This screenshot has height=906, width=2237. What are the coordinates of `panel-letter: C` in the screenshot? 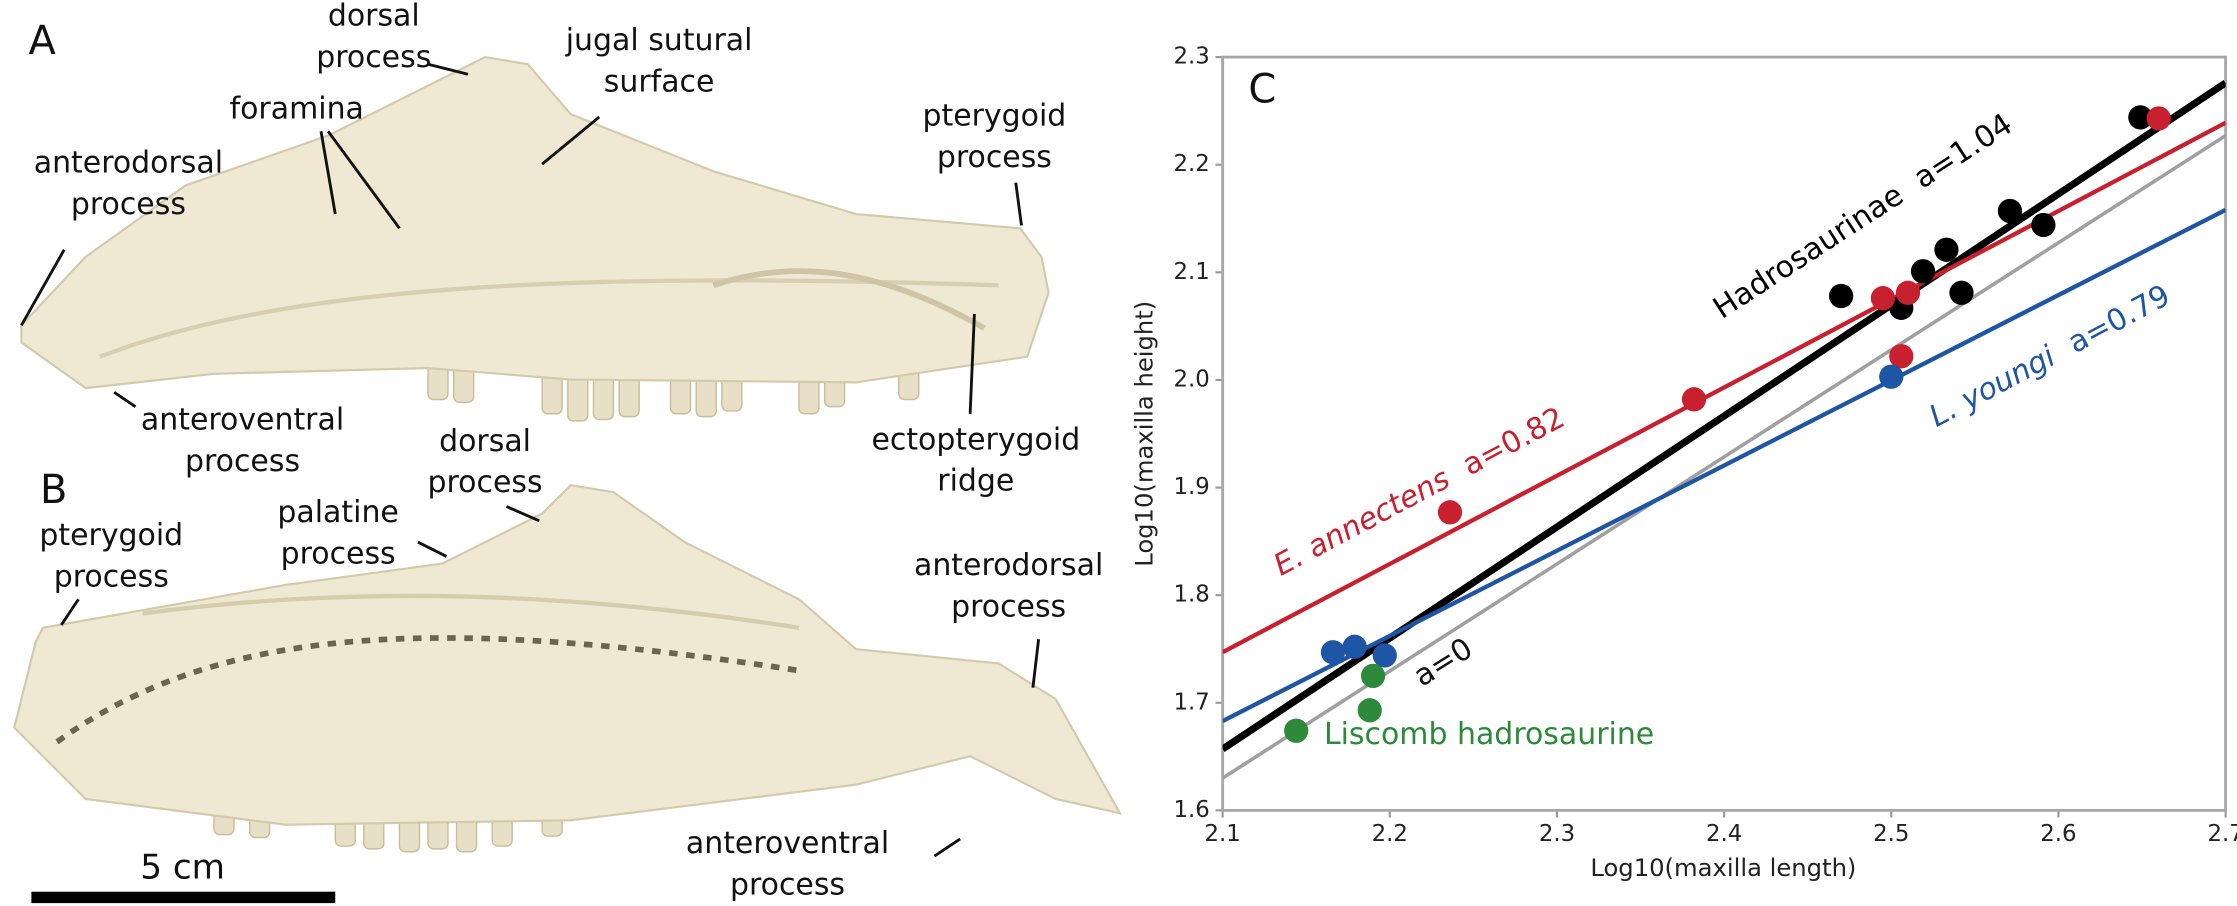 It's located at (1262, 89).